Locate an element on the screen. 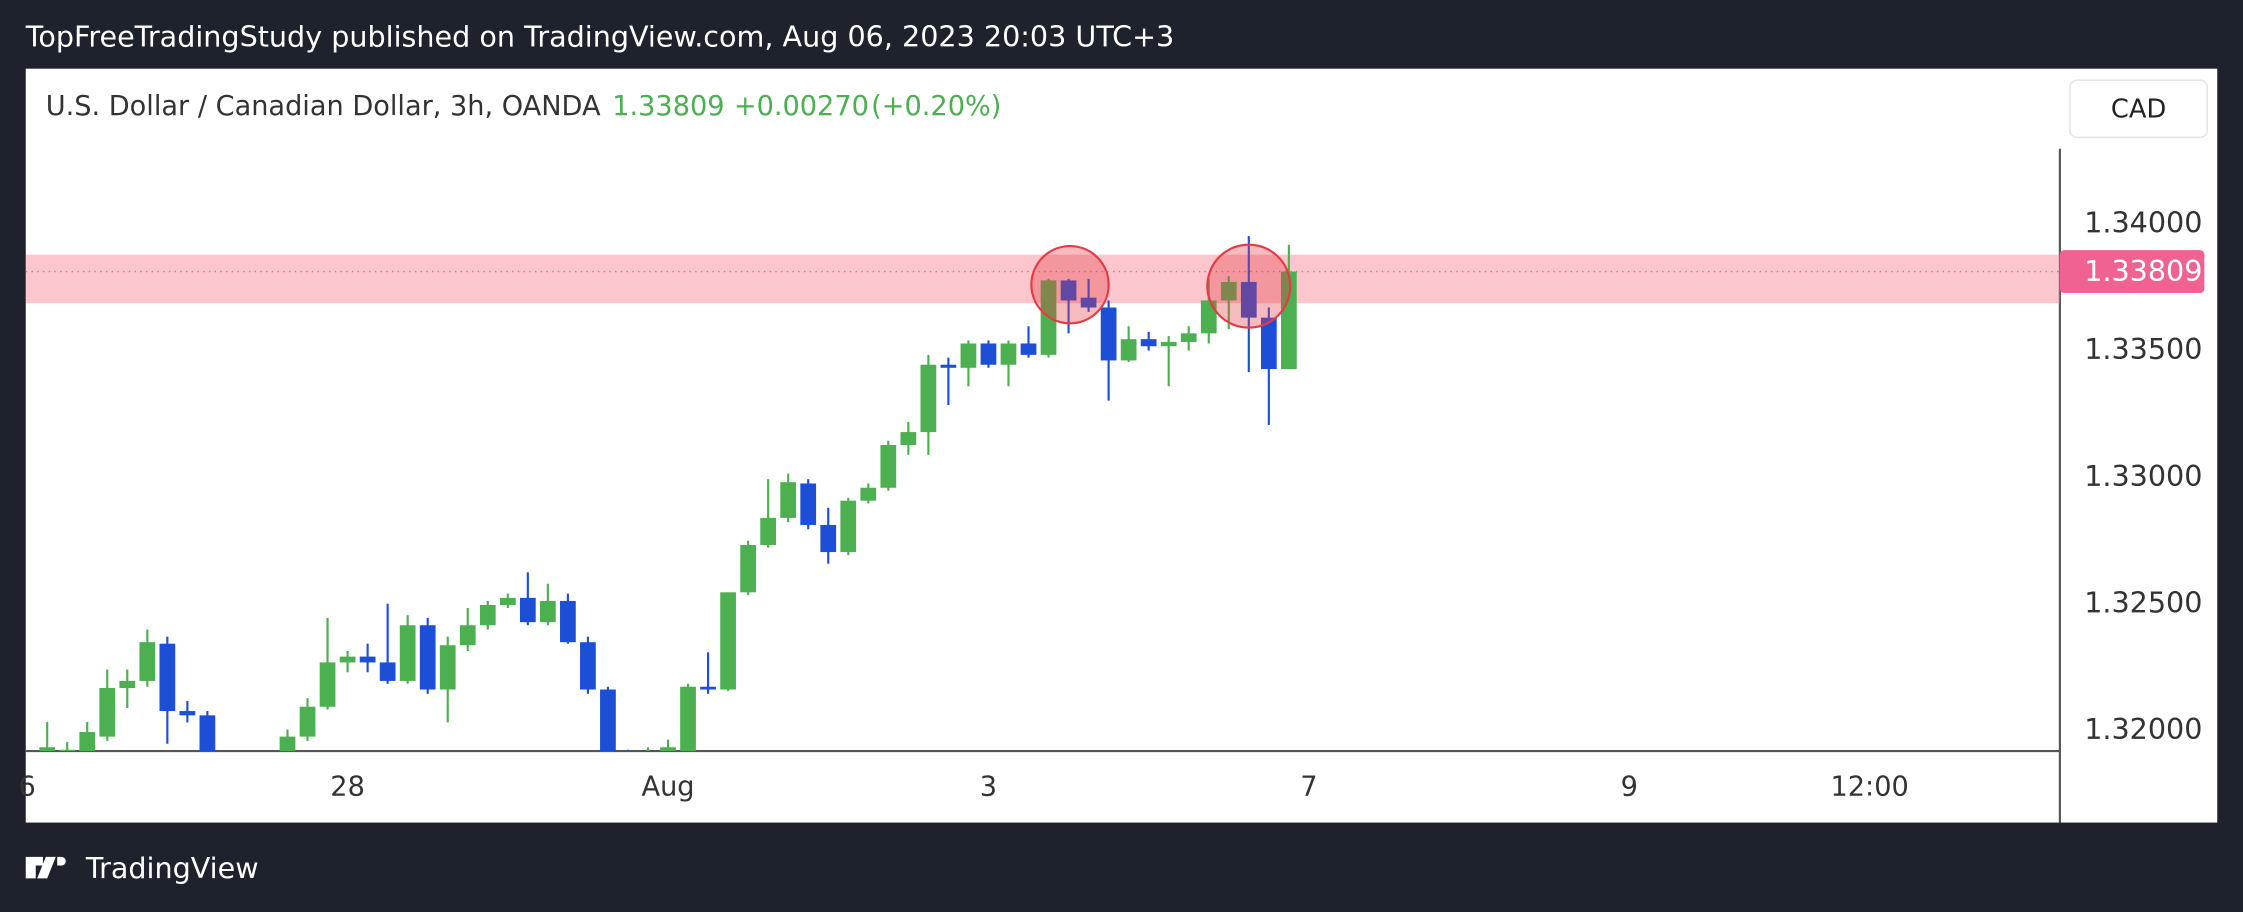 The width and height of the screenshot is (2243, 912). y-tick-label: 1.32500 is located at coordinates (2143, 602).